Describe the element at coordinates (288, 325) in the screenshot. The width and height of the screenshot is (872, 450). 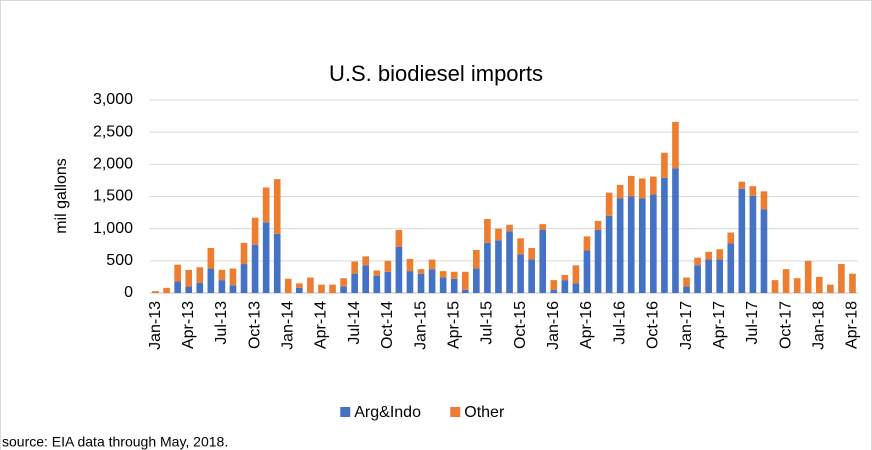
I see `x-tick-label: Jan-14` at that location.